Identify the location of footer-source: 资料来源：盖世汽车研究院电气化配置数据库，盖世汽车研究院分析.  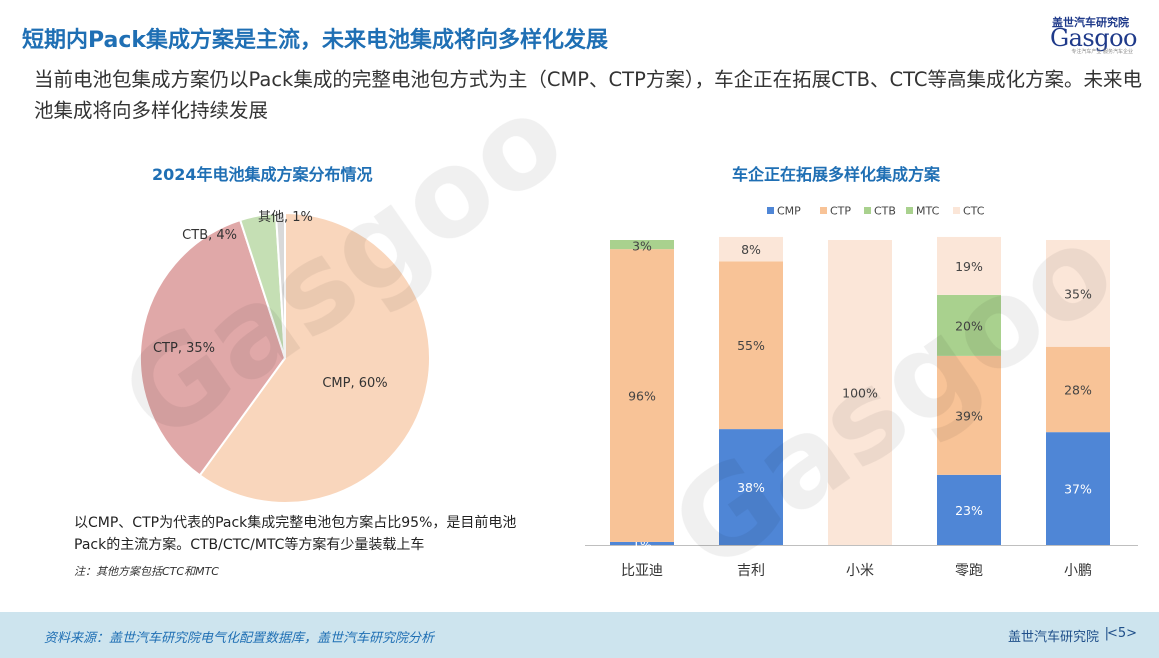
(239, 638).